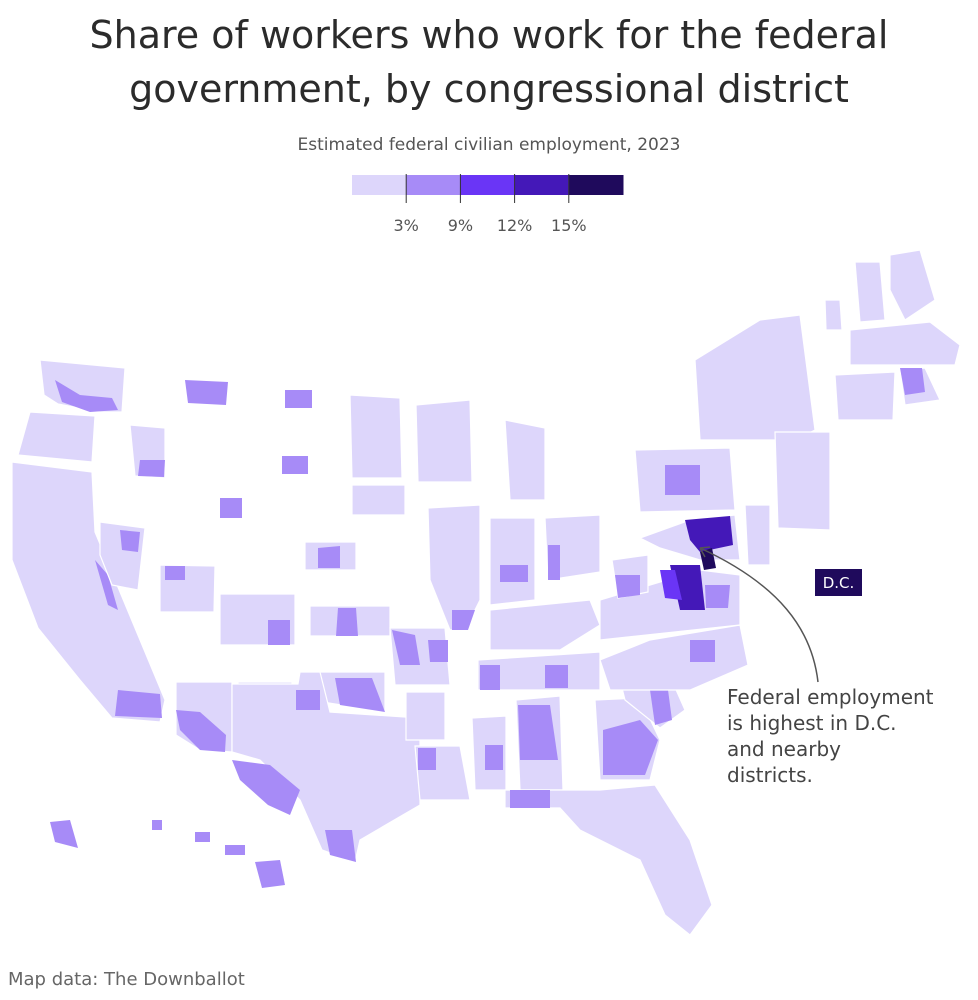 Image resolution: width=978 pixels, height=1000 pixels. Describe the element at coordinates (569, 225) in the screenshot. I see `legend-tick-label: 15%` at that location.